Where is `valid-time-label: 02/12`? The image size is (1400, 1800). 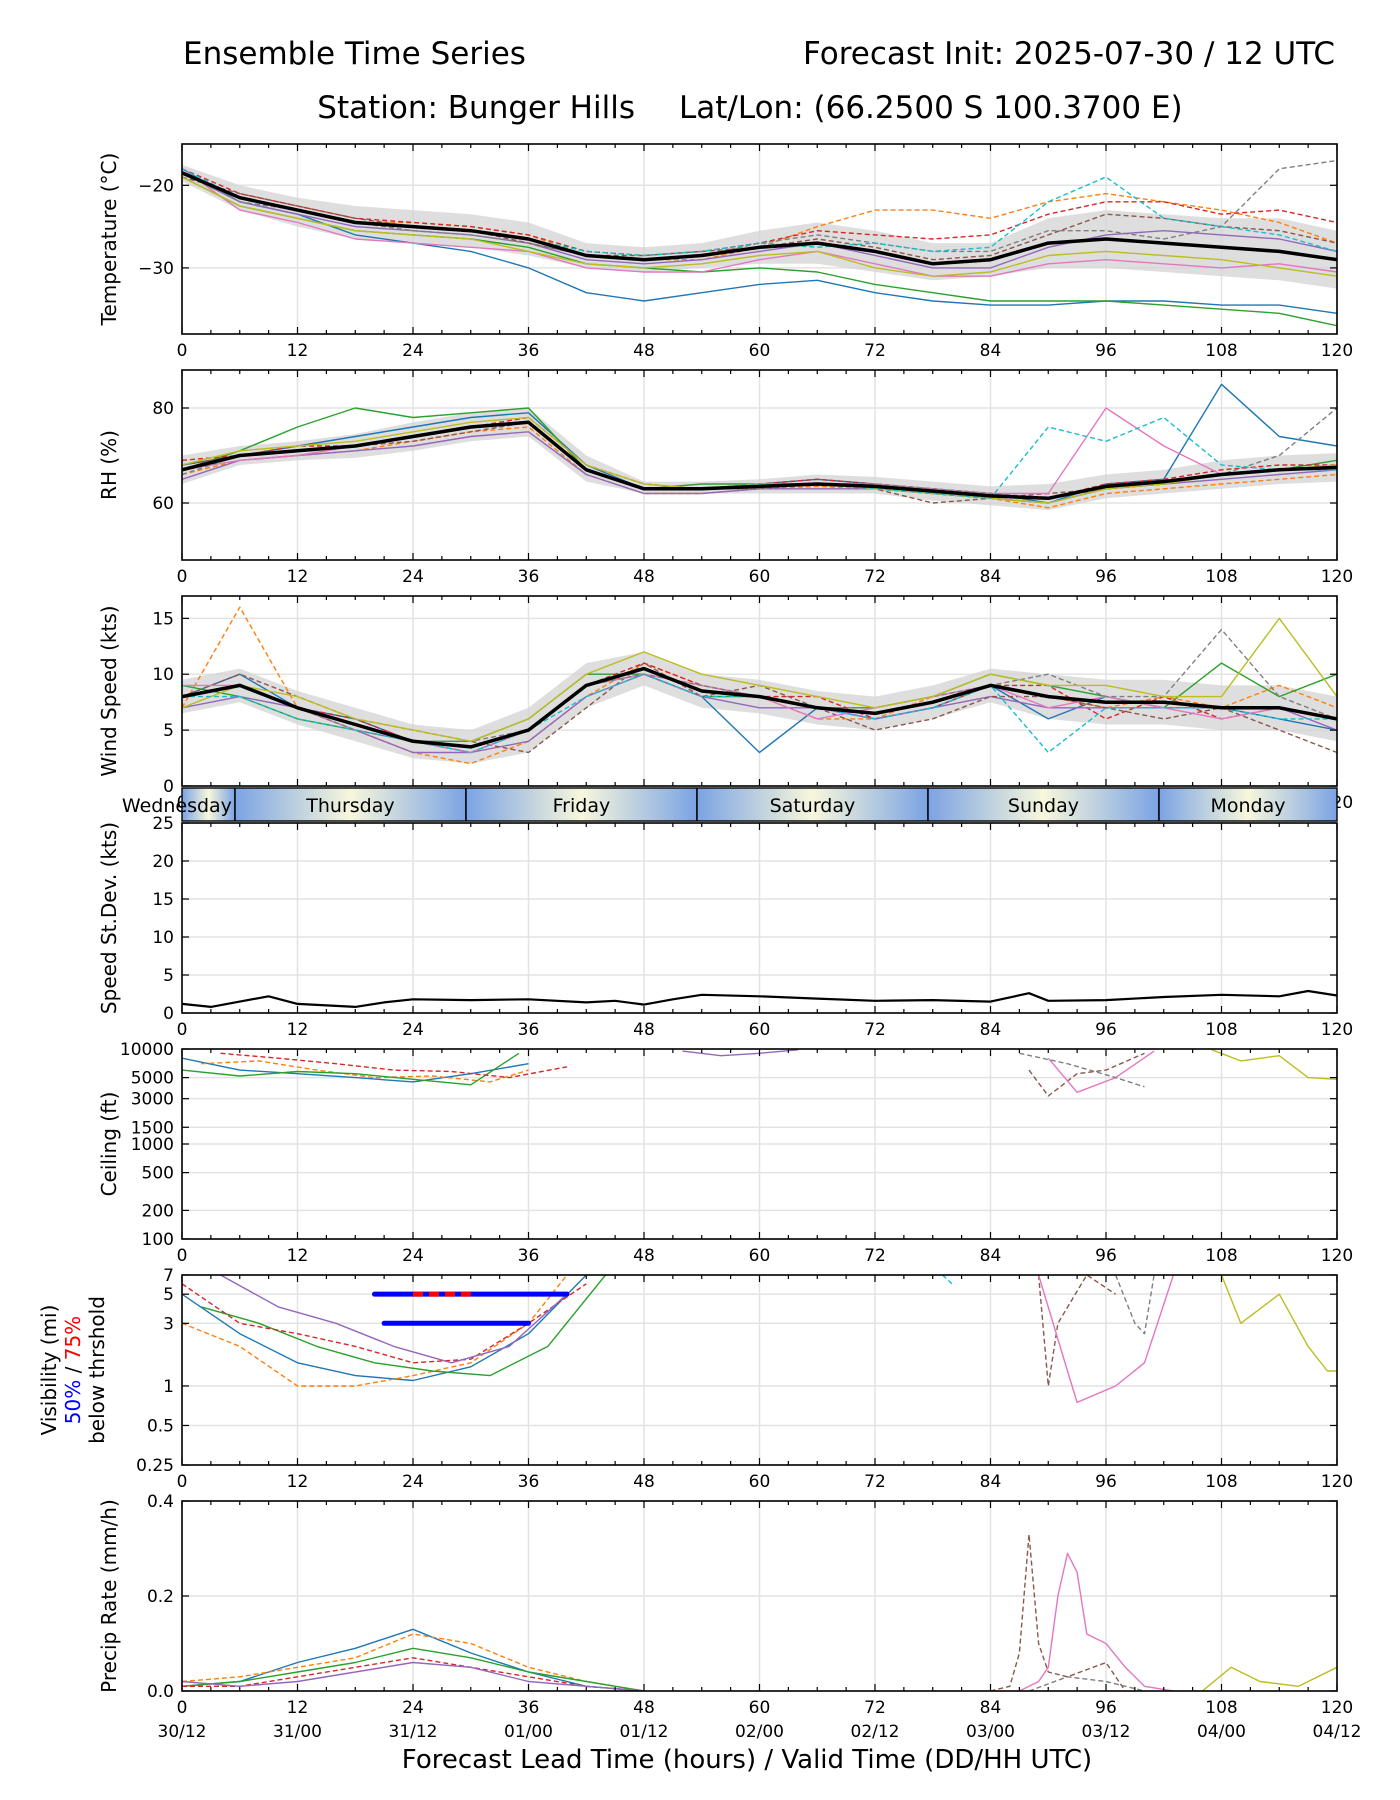
valid-time-label: 02/12 is located at coordinates (875, 1732).